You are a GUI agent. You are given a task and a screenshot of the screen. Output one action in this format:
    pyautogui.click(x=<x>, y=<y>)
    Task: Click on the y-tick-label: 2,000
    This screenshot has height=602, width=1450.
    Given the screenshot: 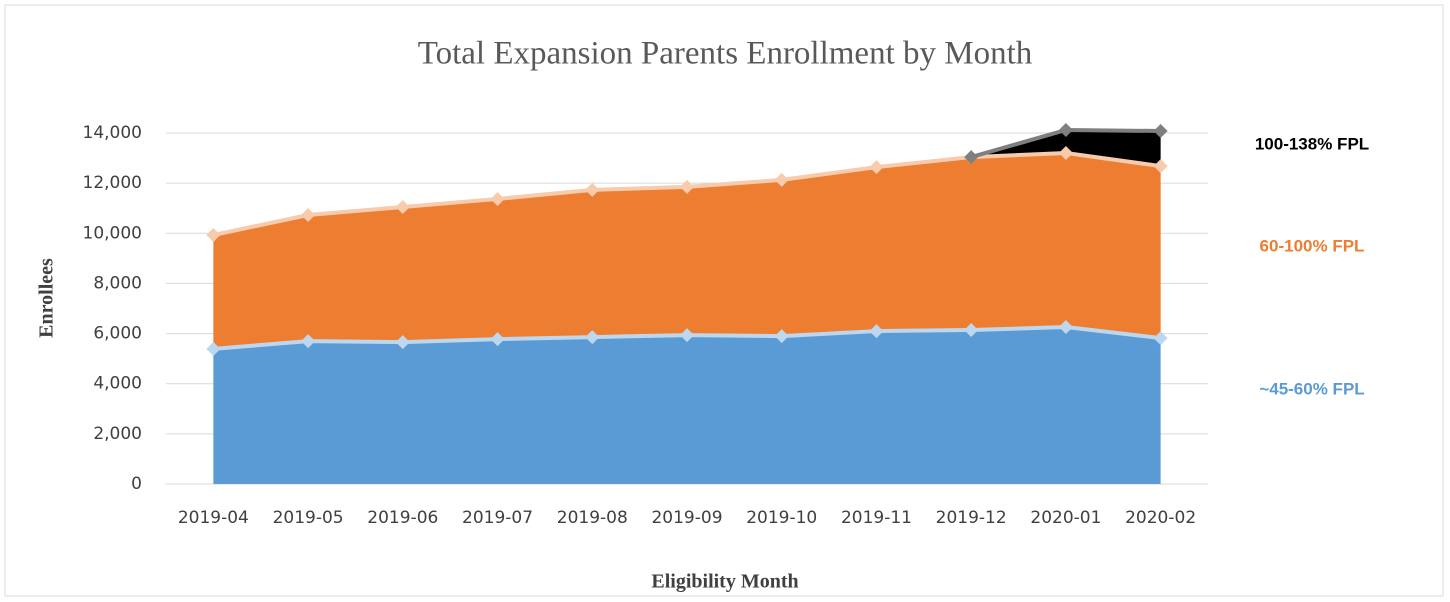 What is the action you would take?
    pyautogui.click(x=117, y=434)
    